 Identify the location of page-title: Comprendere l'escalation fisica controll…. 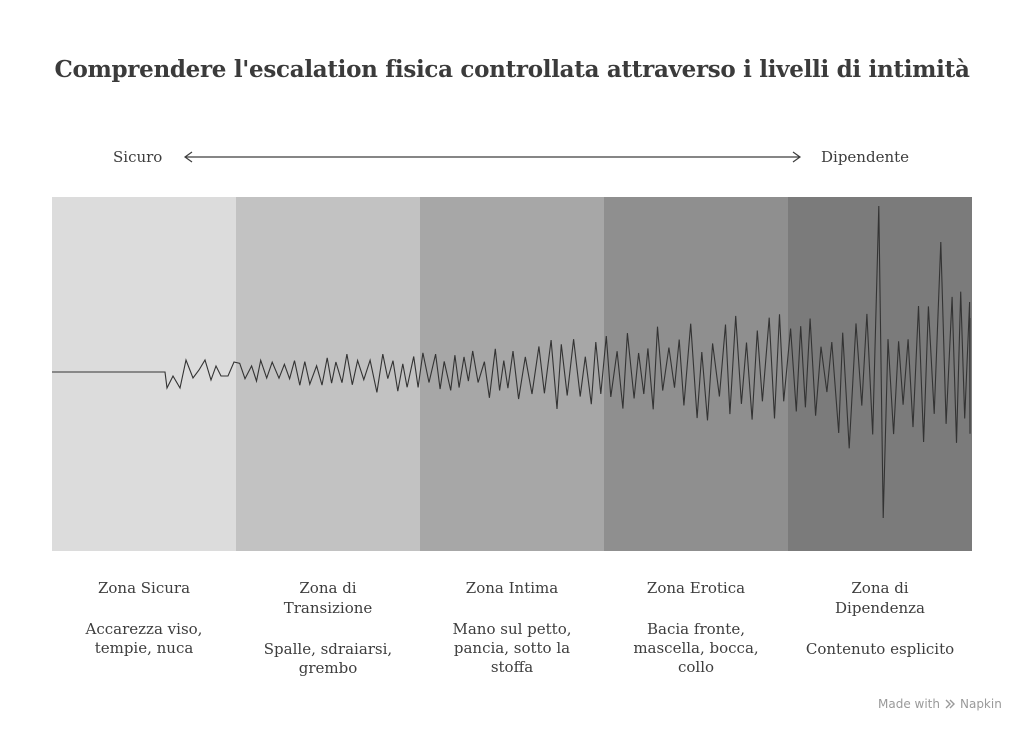
(512, 69).